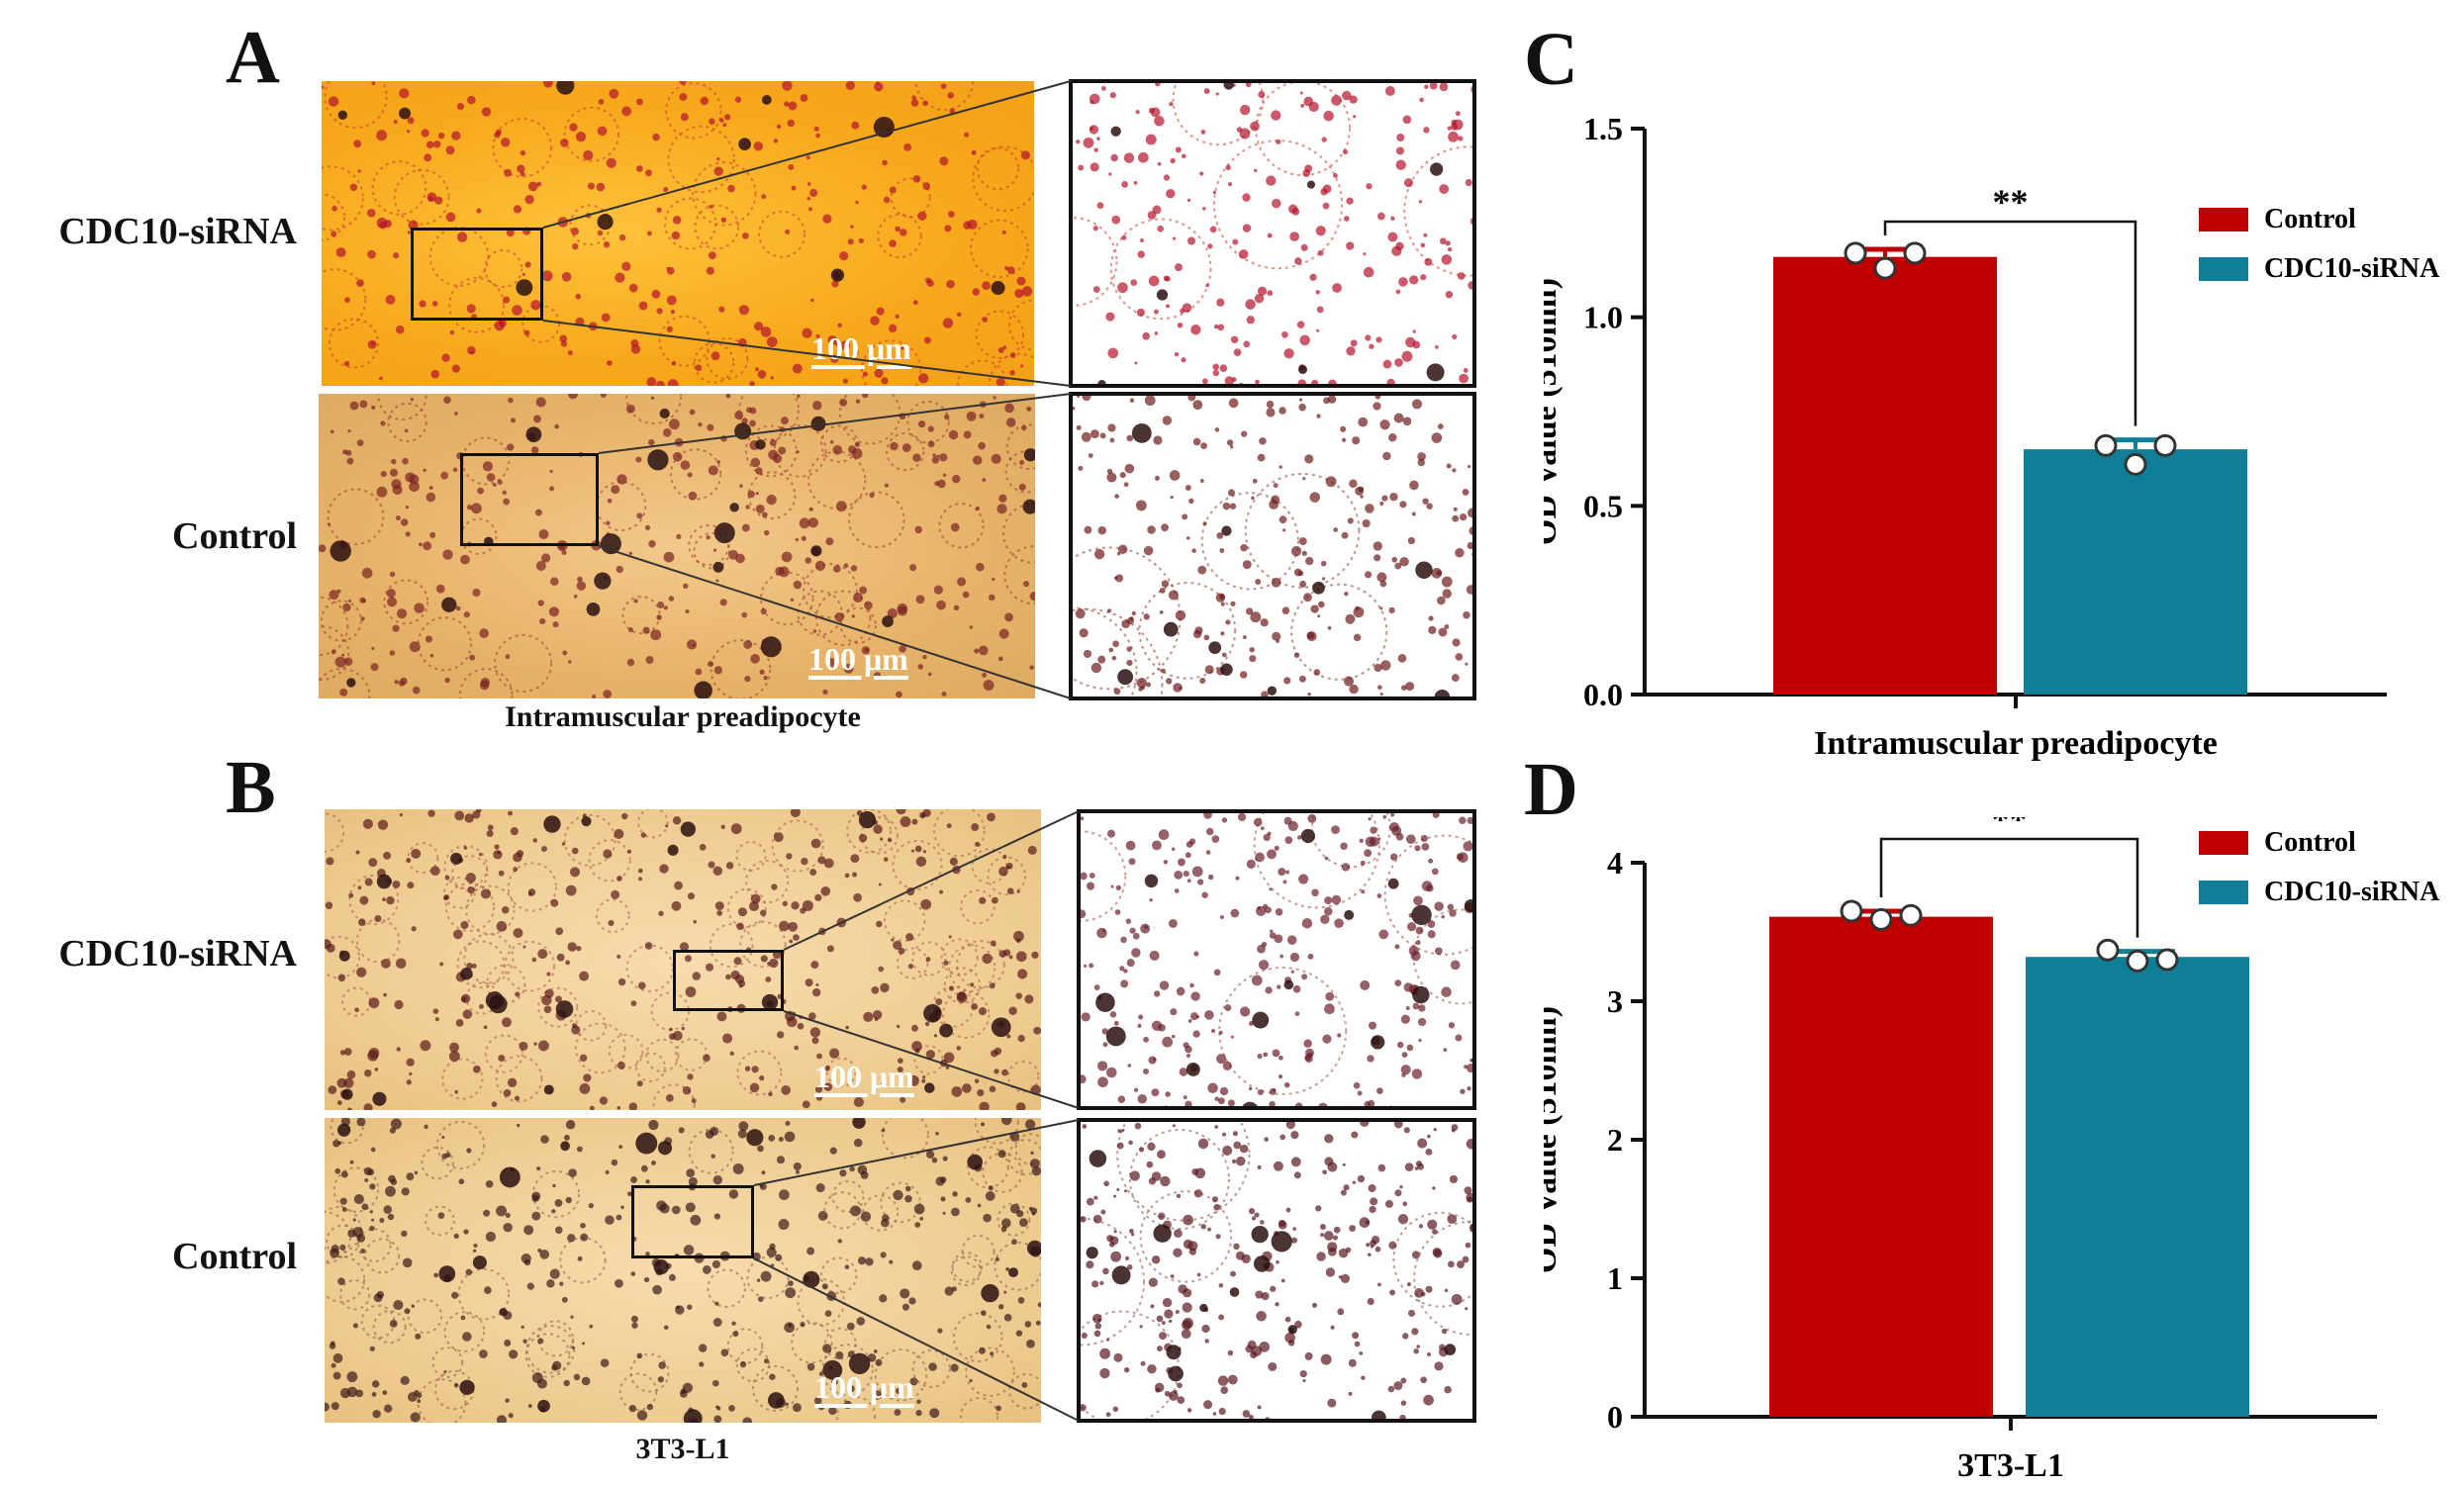  What do you see at coordinates (234, 536) in the screenshot?
I see `panel-a-row2-label: Control` at bounding box center [234, 536].